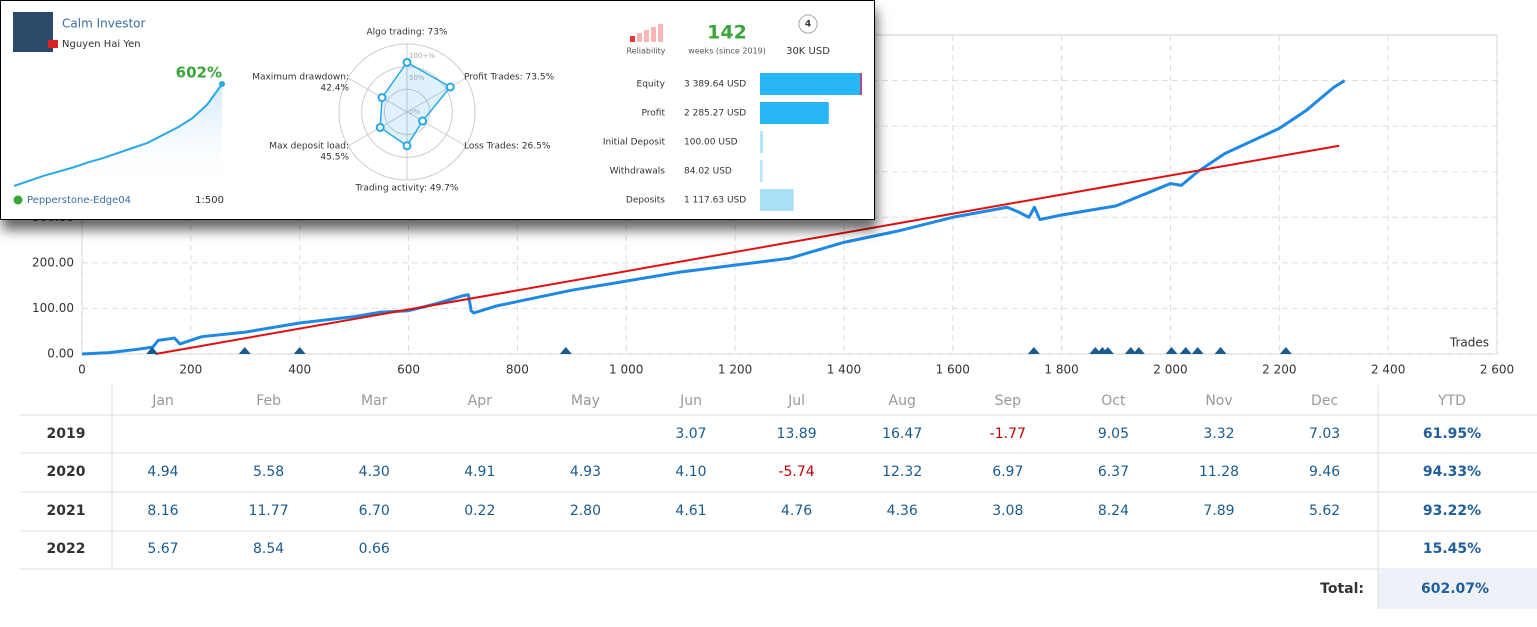 This screenshot has height=627, width=1537. Describe the element at coordinates (690, 472) in the screenshot. I see `month-return: 4.10` at that location.